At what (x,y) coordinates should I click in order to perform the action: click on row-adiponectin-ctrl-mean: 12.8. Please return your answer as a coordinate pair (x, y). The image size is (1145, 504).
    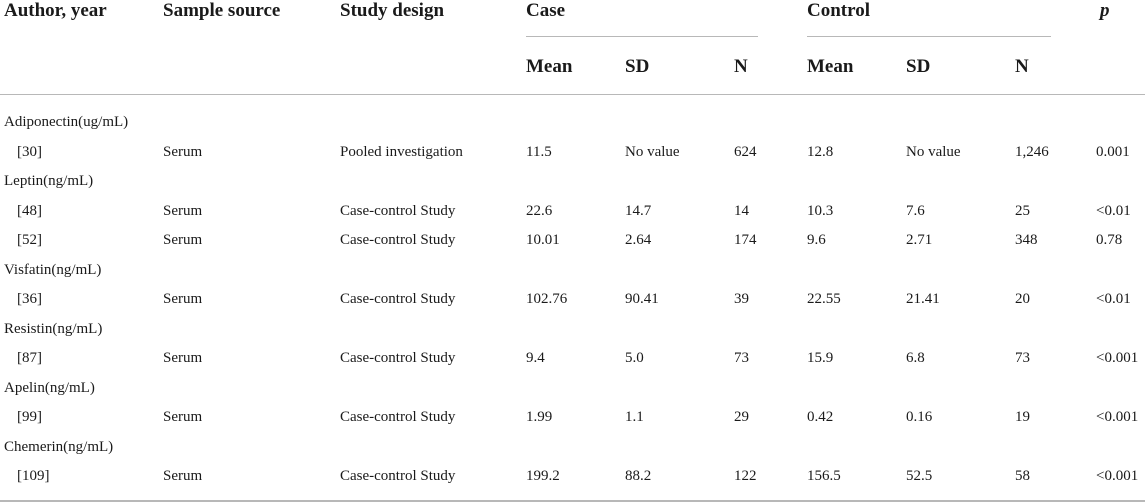
    Looking at the image, I should click on (820, 152).